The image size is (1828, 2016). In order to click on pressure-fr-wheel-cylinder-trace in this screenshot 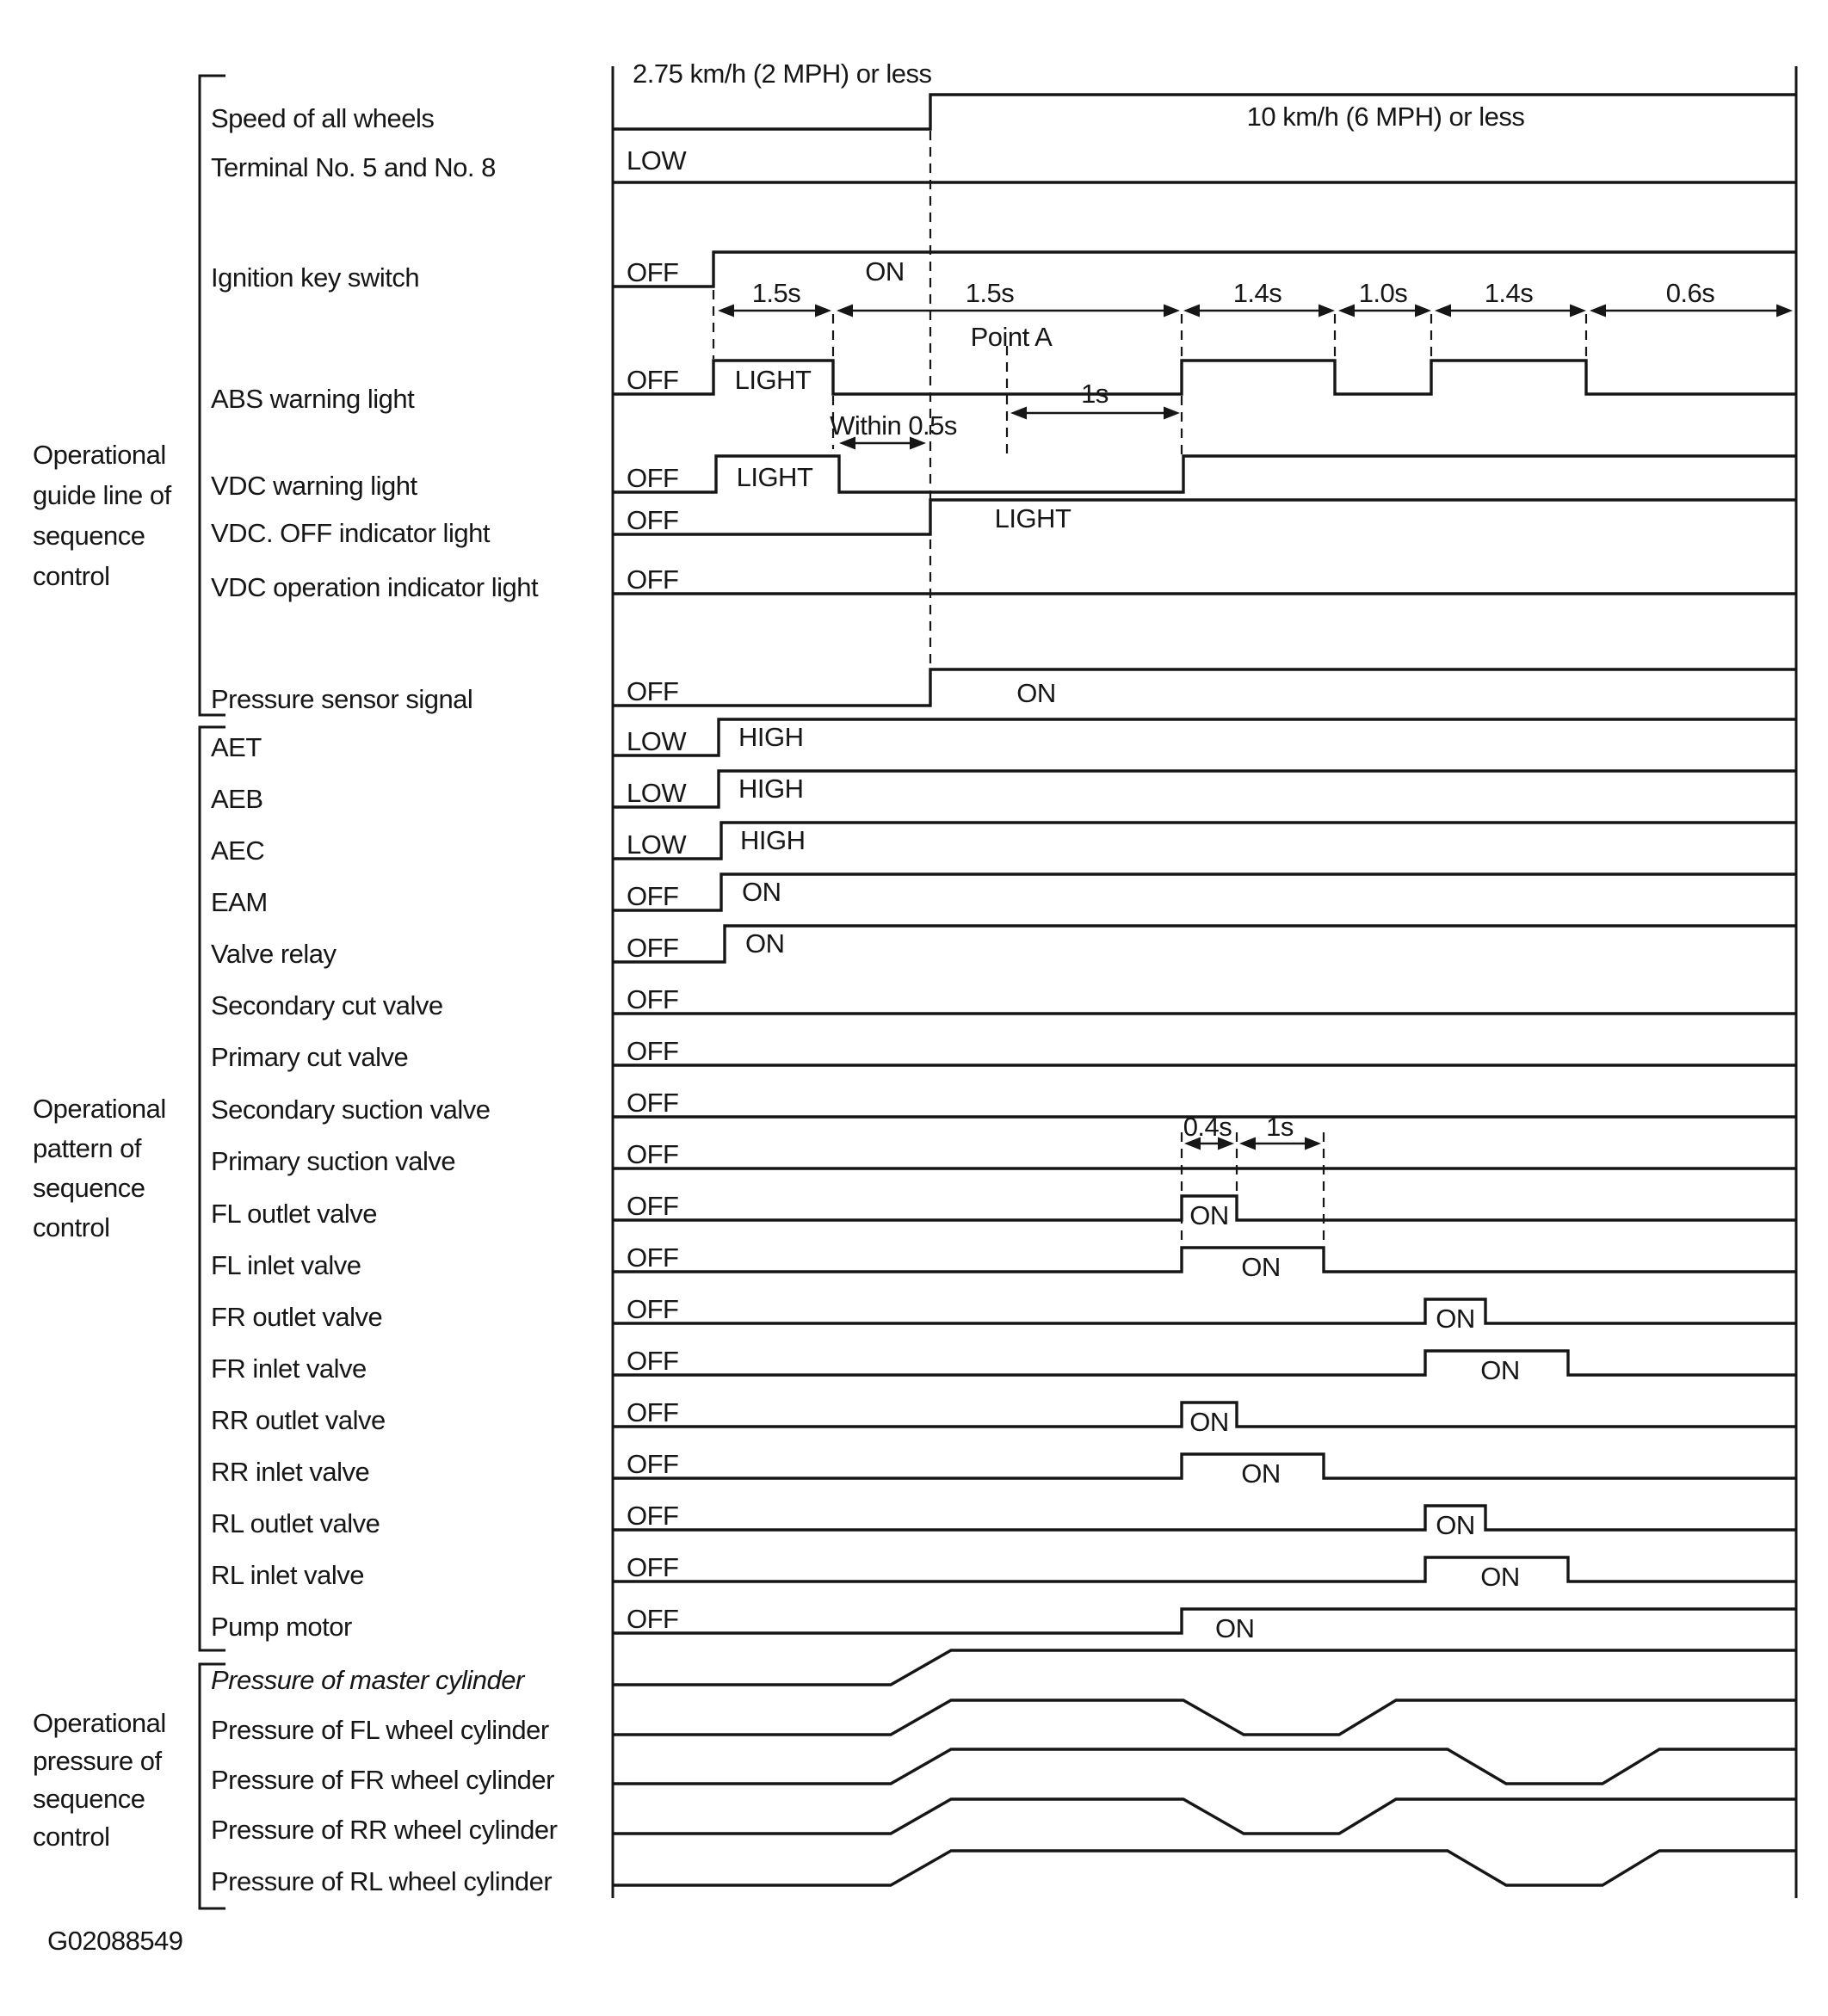, I will do `click(1204, 1766)`.